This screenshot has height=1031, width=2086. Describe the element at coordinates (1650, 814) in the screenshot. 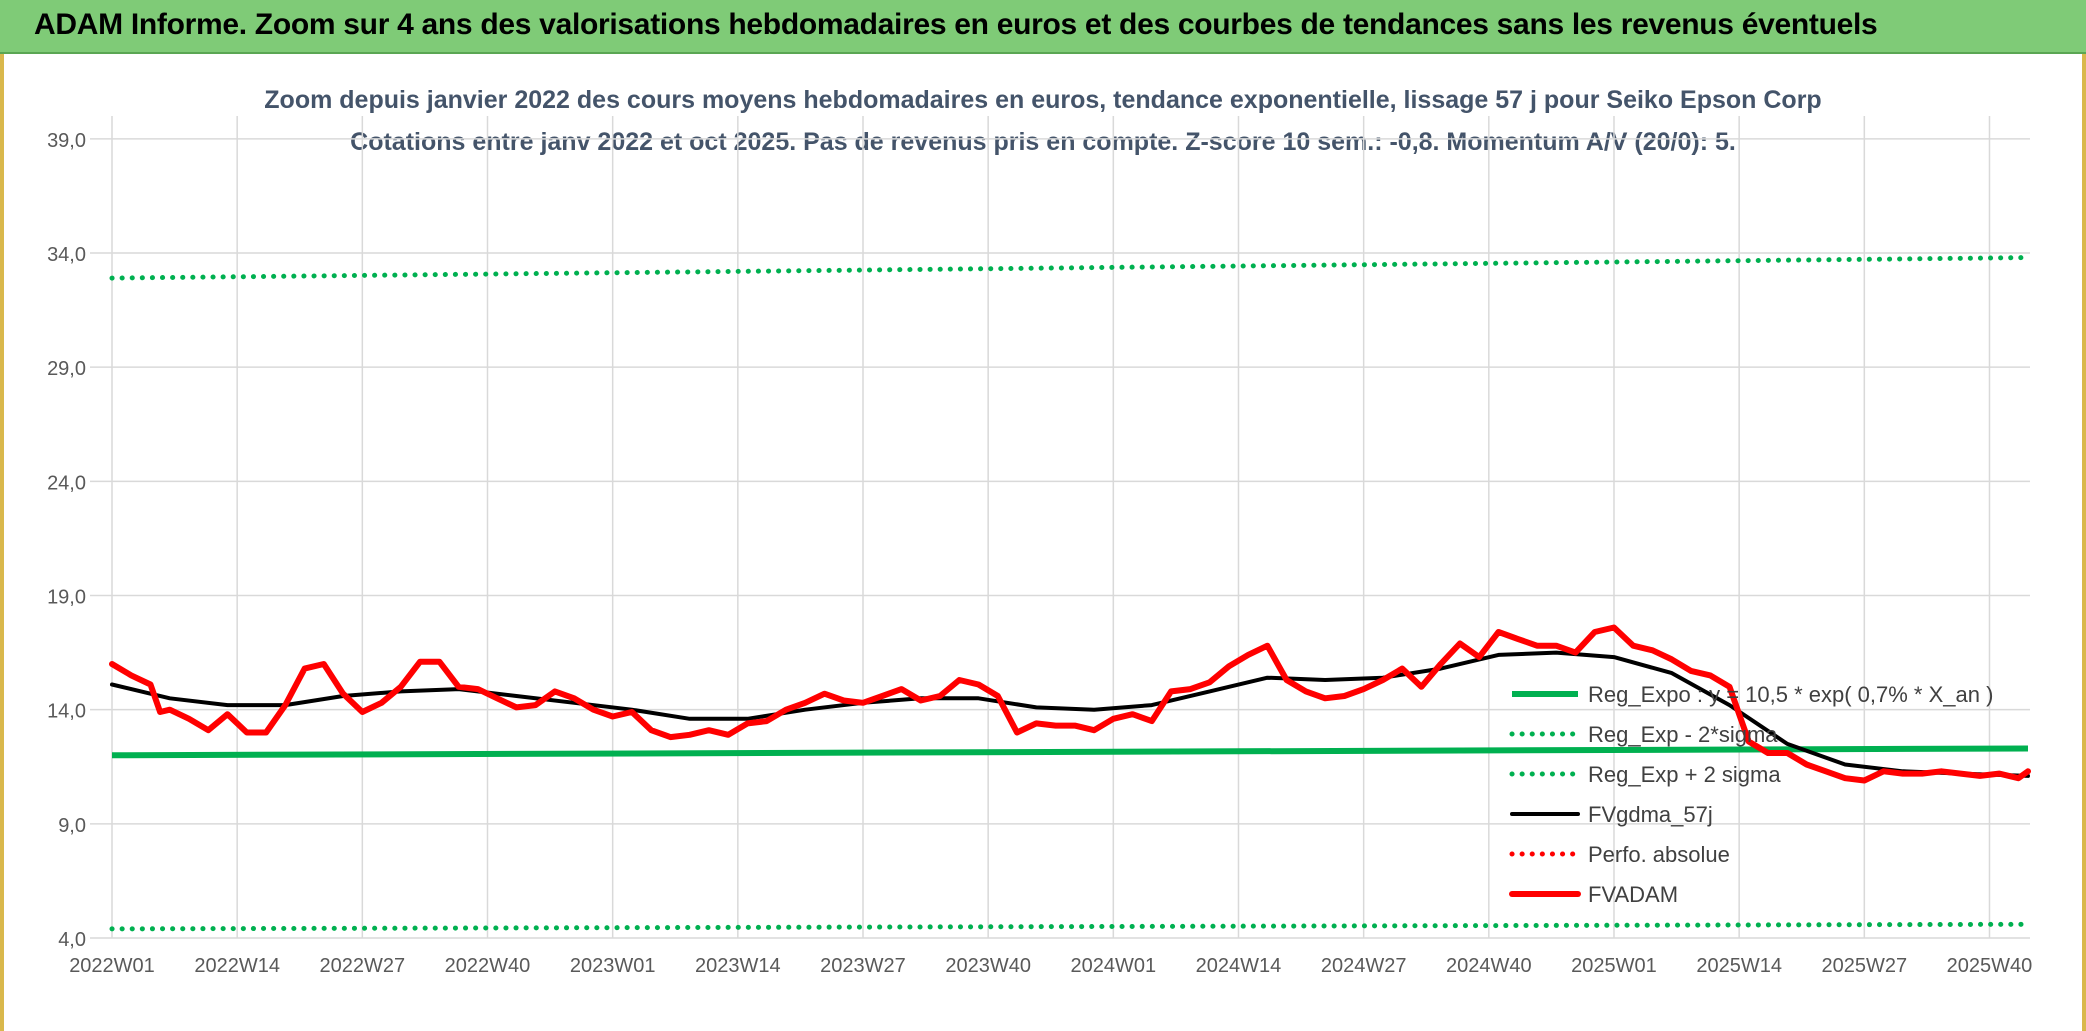

I see `legend-label: FVgdma_57j` at that location.